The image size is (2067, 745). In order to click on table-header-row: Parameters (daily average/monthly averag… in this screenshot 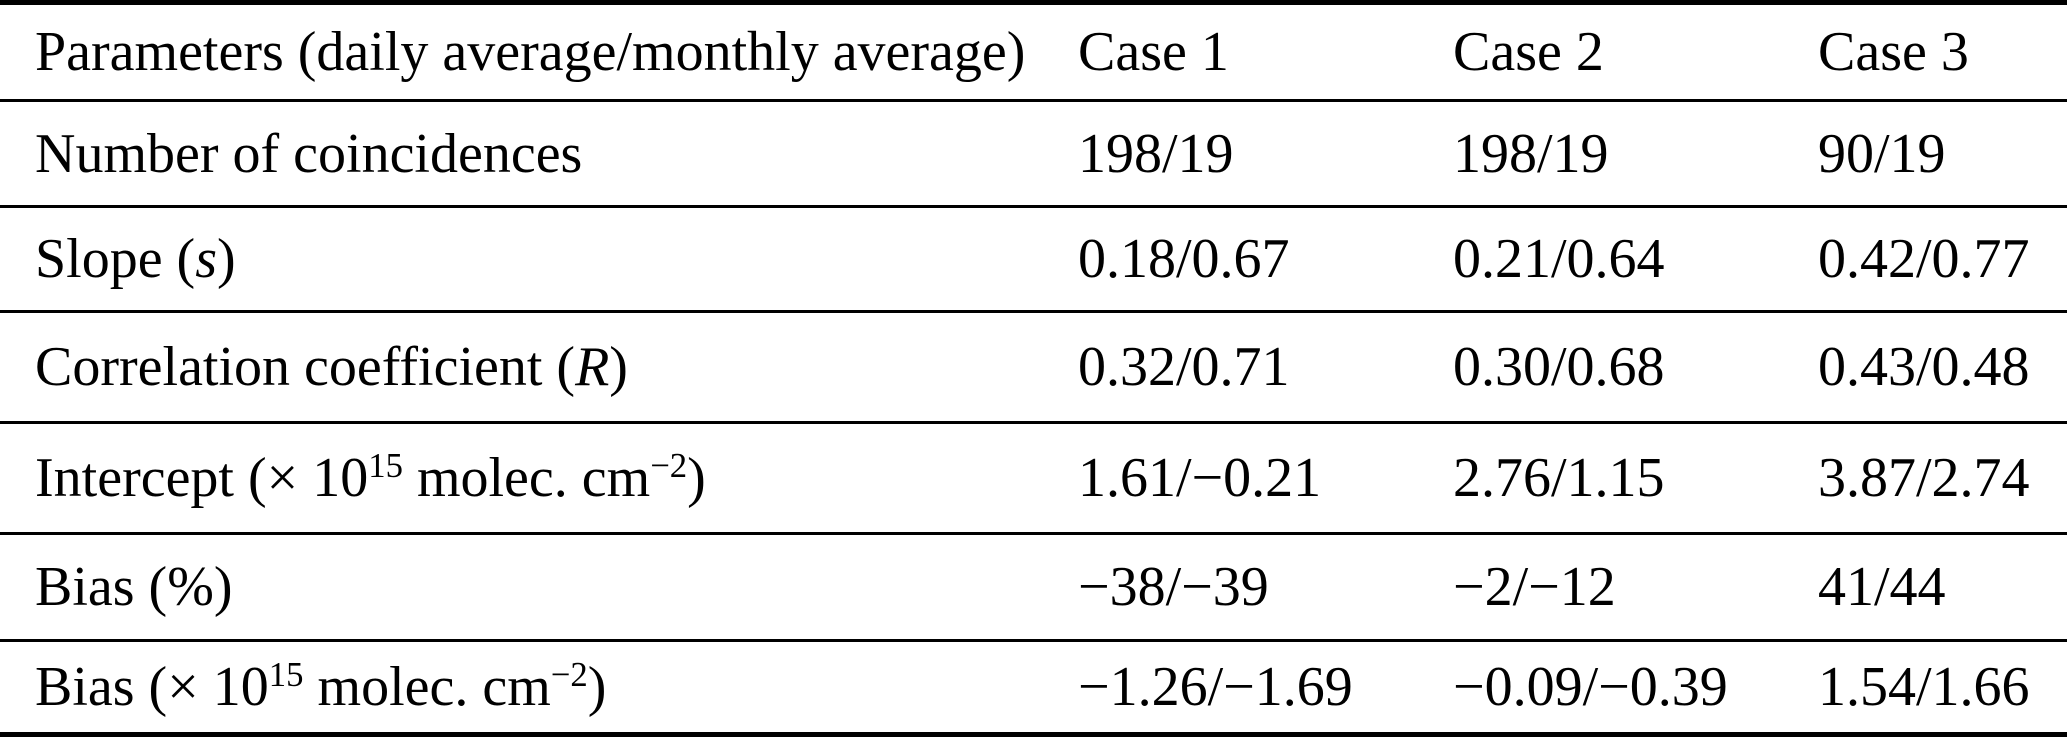, I will do `click(1033, 52)`.